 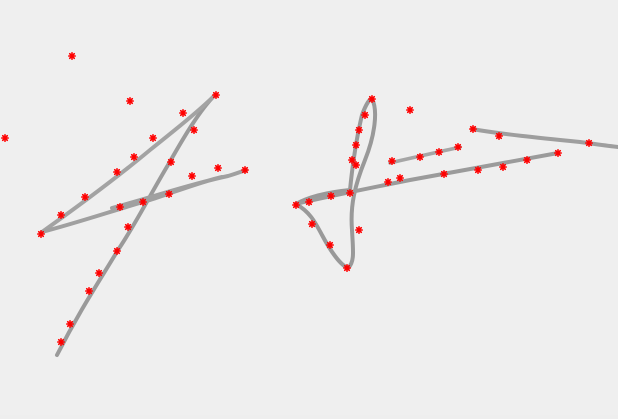 I want to click on left-crossbar, so click(x=128, y=163).